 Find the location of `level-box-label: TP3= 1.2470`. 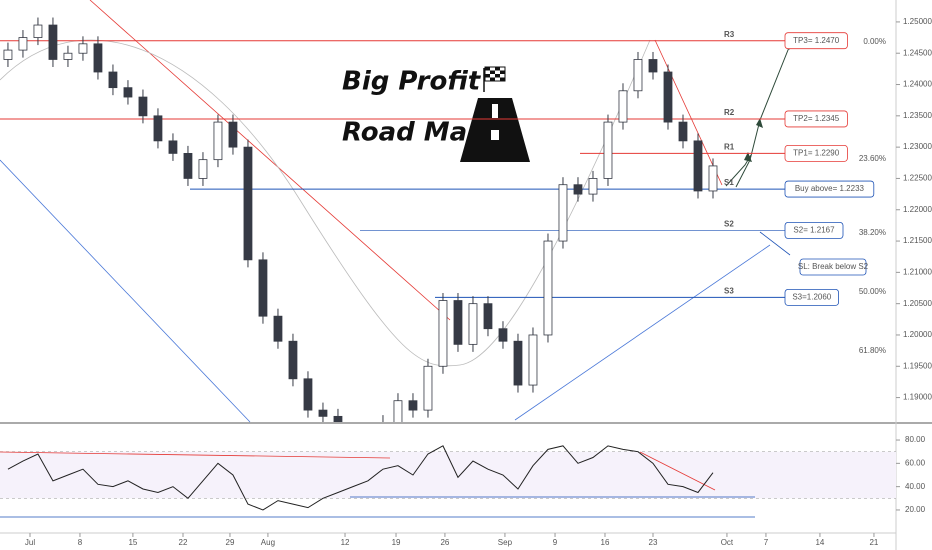

level-box-label: TP3= 1.2470 is located at coordinates (816, 40).